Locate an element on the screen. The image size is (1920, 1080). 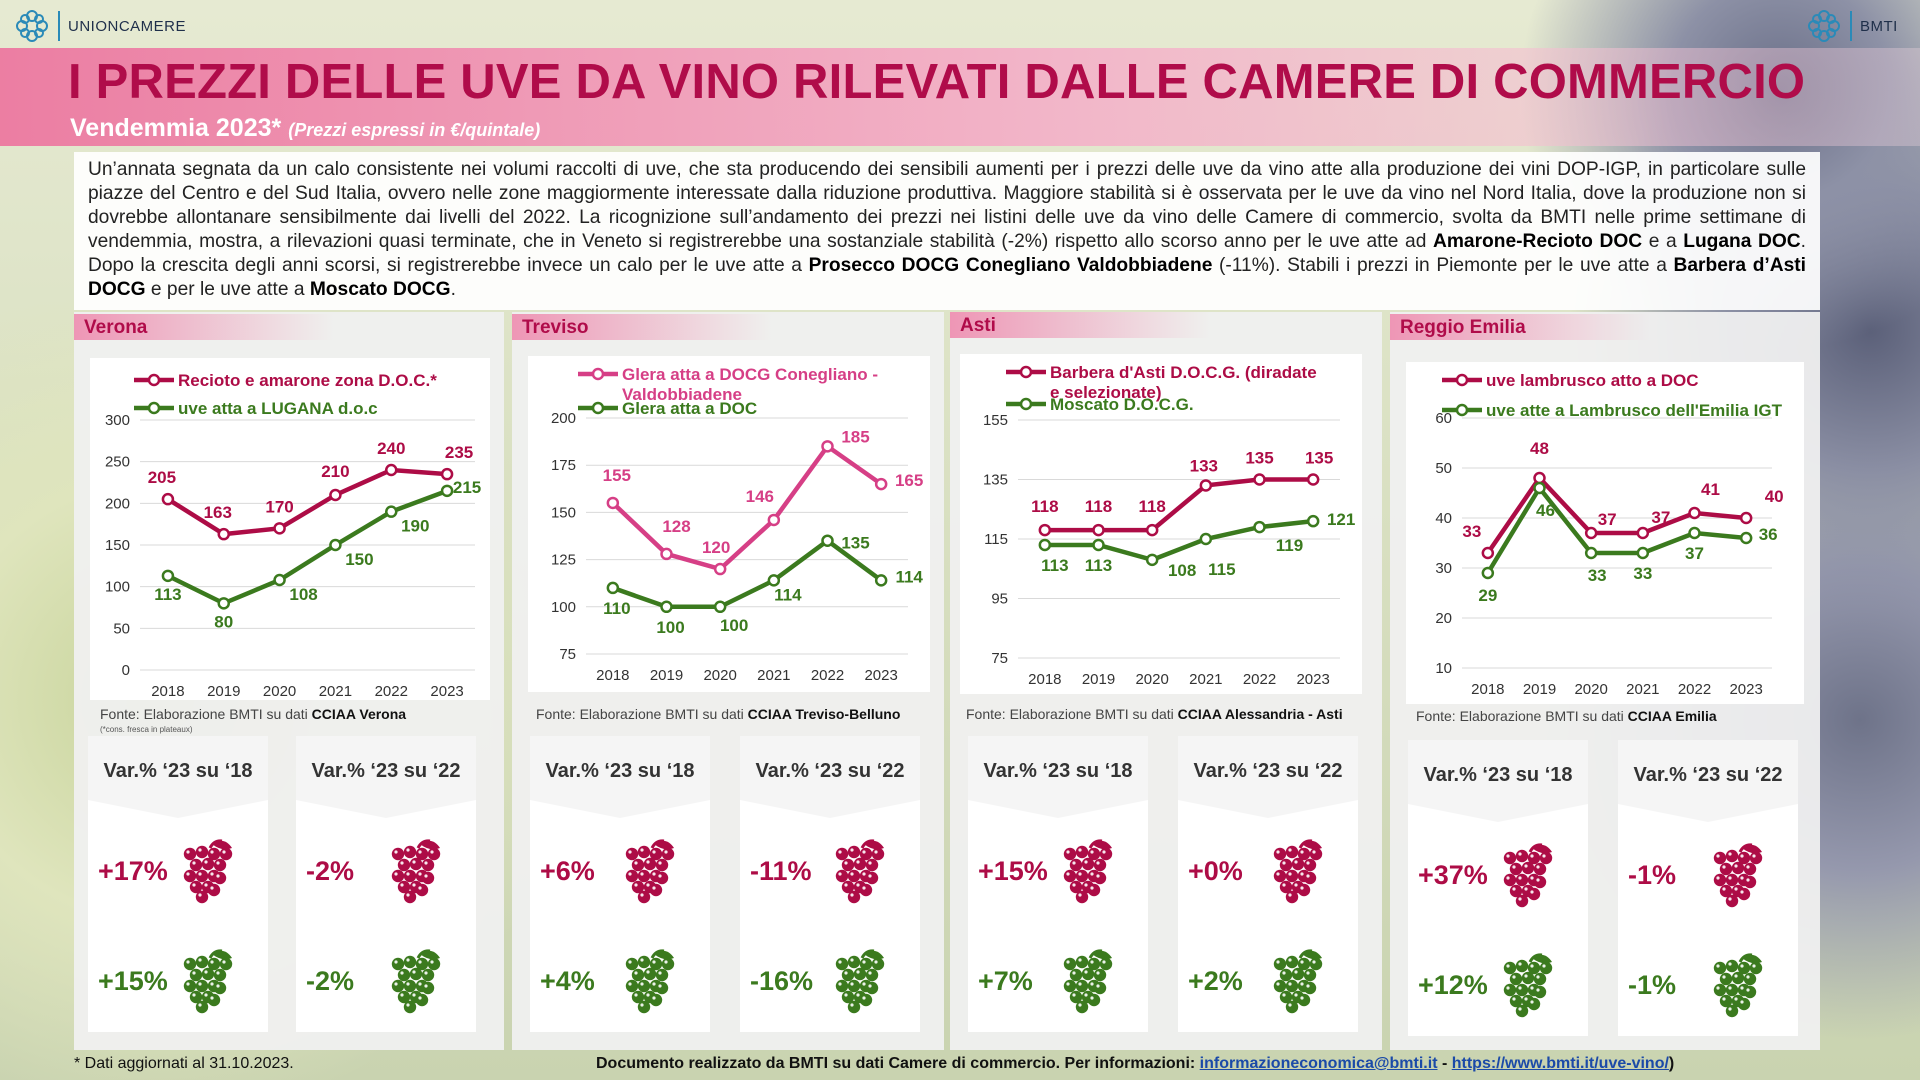
red-variation: +6% is located at coordinates (567, 871).